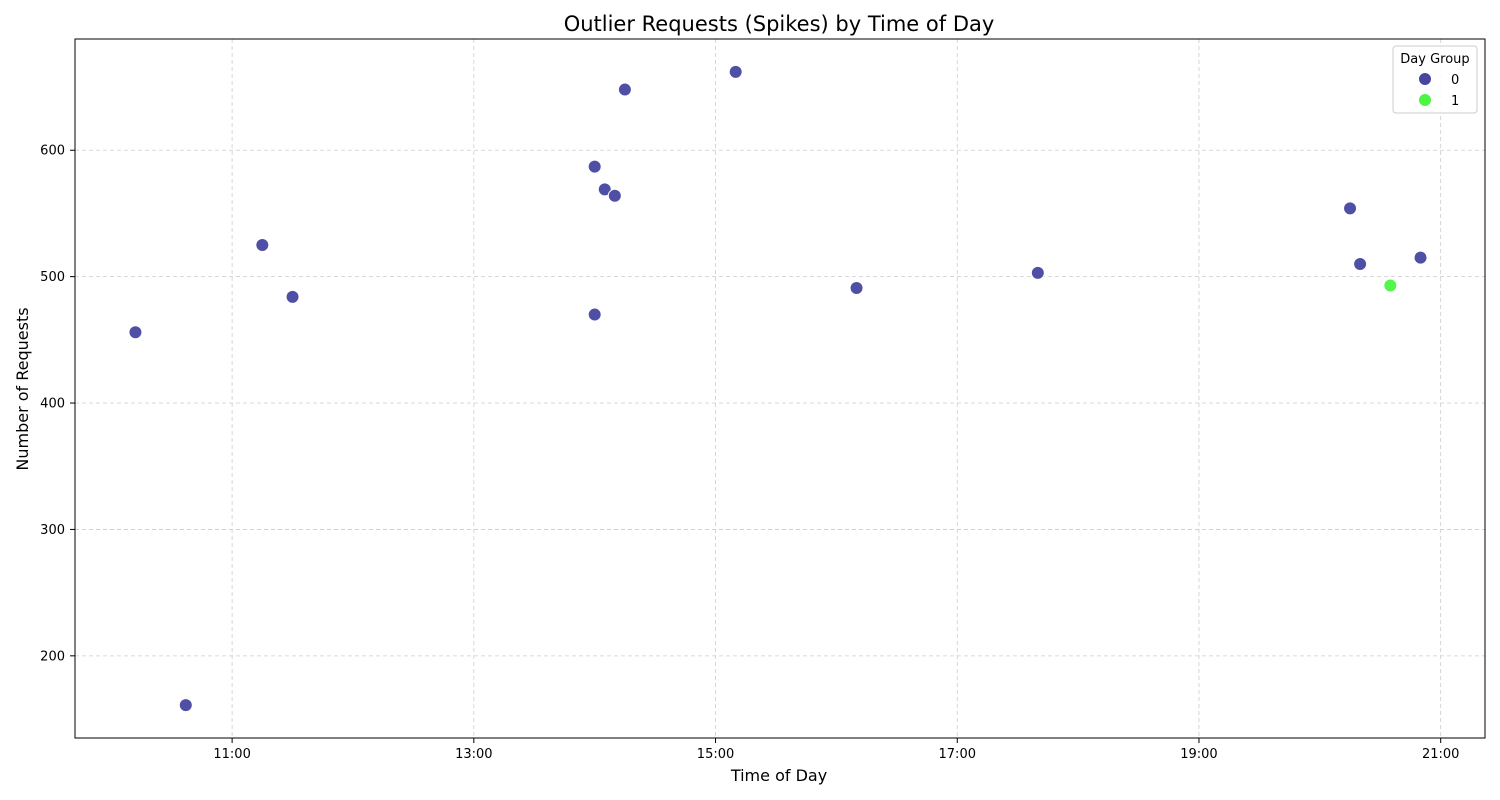 Image resolution: width=1500 pixels, height=800 pixels. I want to click on y-axis-ticks: 200 300 400 500 600, so click(57, 404).